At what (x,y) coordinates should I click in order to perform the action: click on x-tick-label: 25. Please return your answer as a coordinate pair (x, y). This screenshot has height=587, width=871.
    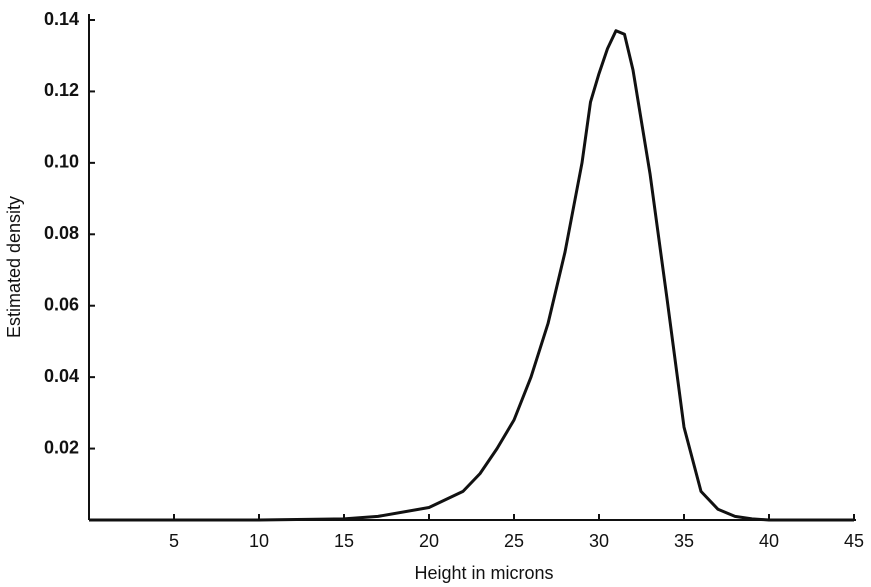
    Looking at the image, I should click on (514, 541).